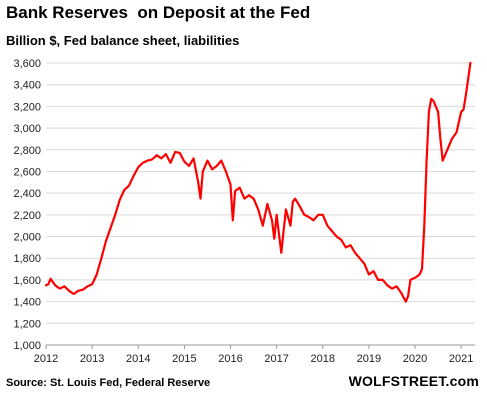 The width and height of the screenshot is (487, 402). Describe the element at coordinates (27, 151) in the screenshot. I see `y-tick-label: 2,800` at that location.